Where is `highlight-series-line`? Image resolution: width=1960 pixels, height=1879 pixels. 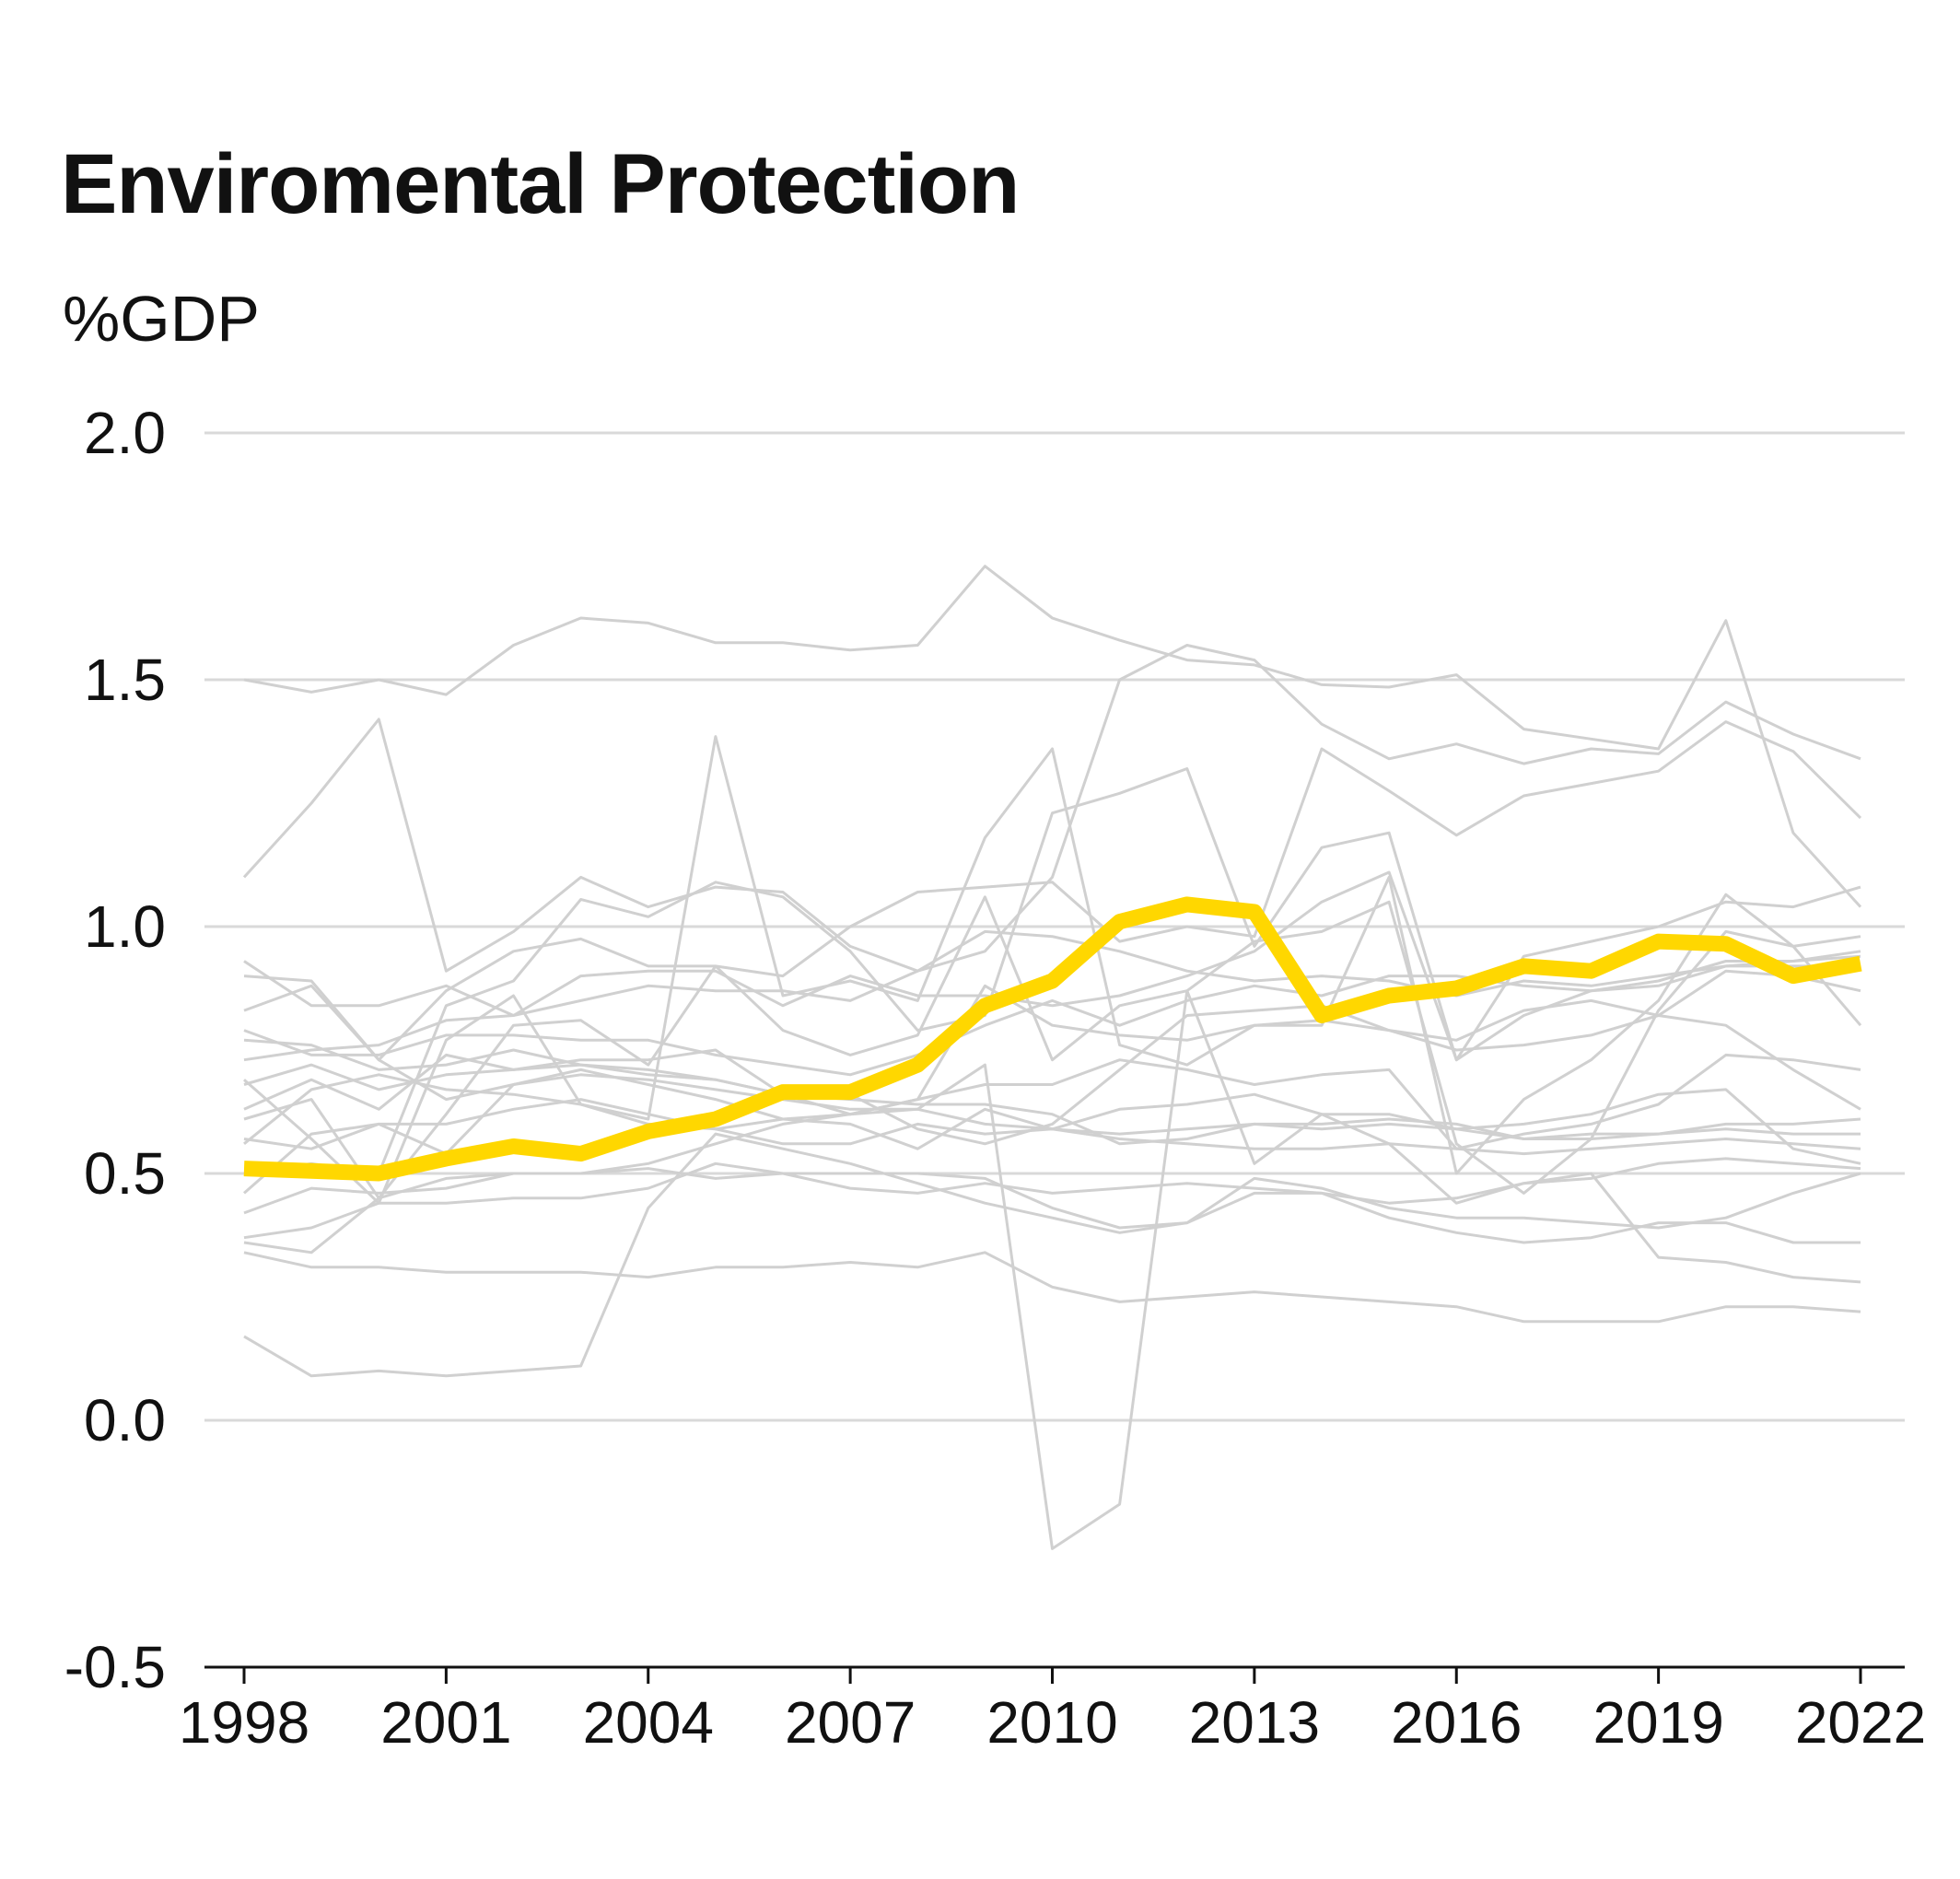 highlight-series-line is located at coordinates (1052, 1039).